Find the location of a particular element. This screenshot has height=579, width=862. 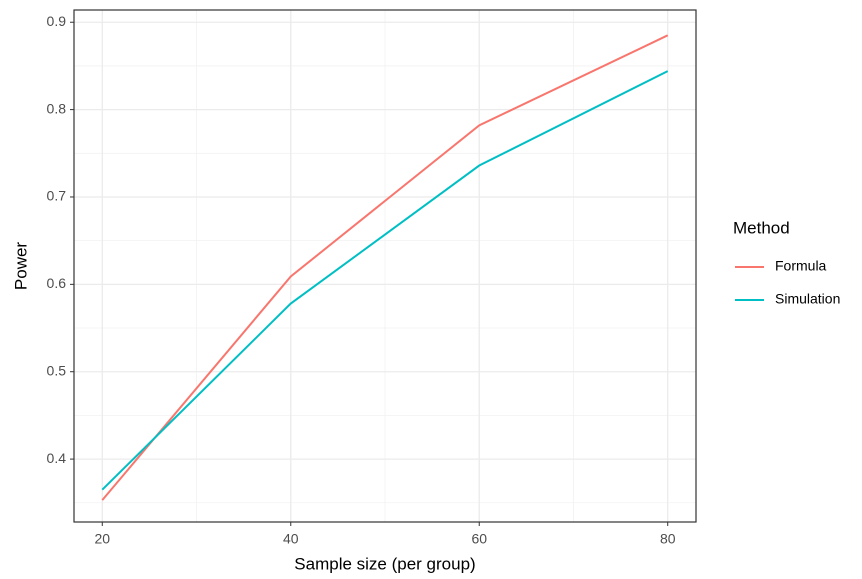

legend-label: Simulation is located at coordinates (807, 299).